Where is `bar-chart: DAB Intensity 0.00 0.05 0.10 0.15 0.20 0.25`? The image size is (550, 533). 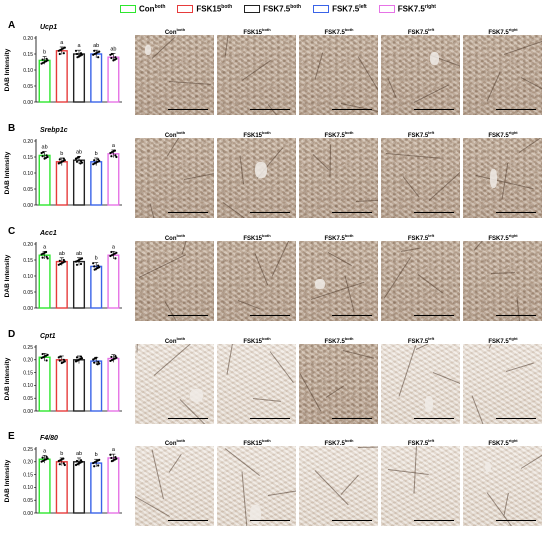
bar-chart: DAB Intensity 0.00 0.05 0.10 0.15 0.20 0.25 is located at coordinates (63, 380).